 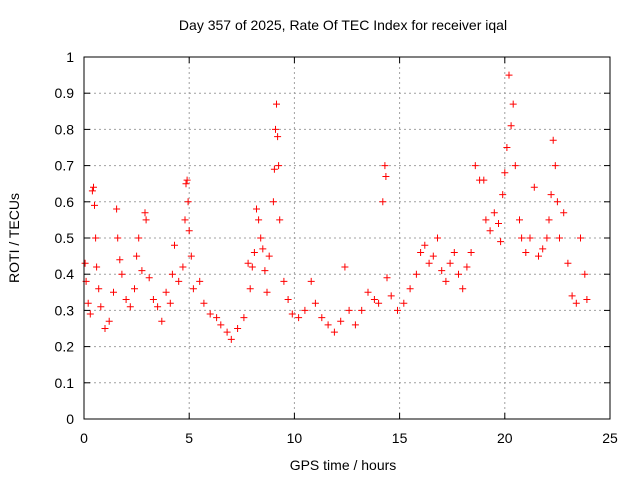 I want to click on y-tick-label: 0.4, so click(x=65, y=274).